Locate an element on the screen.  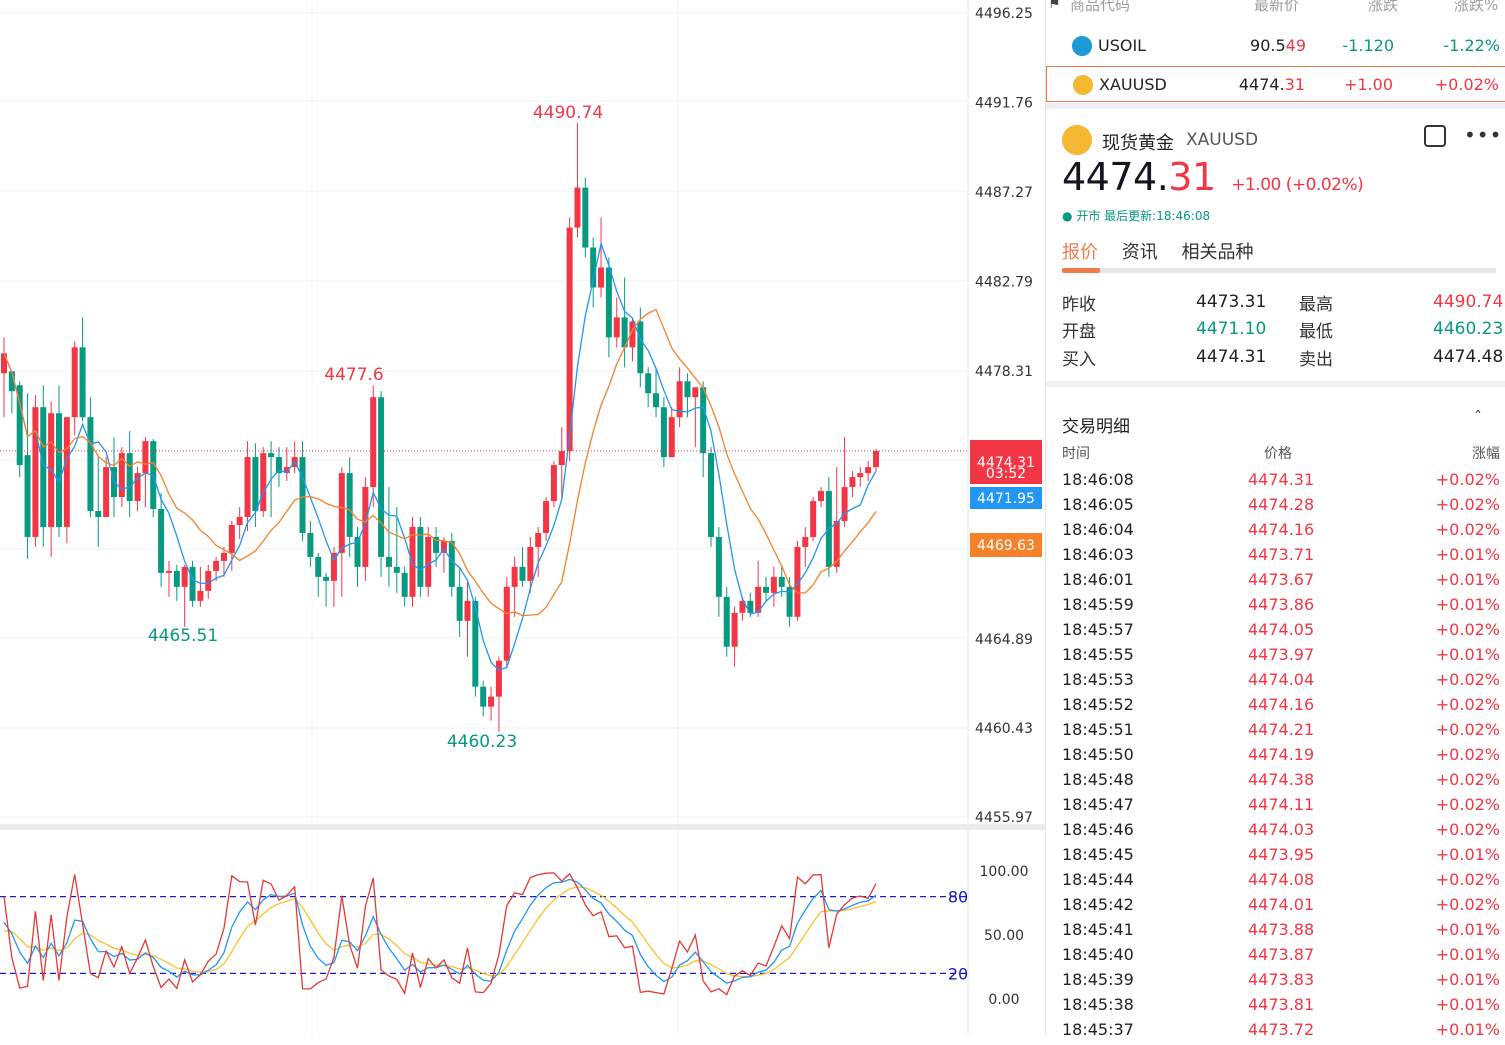
last-price: 4474.31 is located at coordinates (1271, 84).